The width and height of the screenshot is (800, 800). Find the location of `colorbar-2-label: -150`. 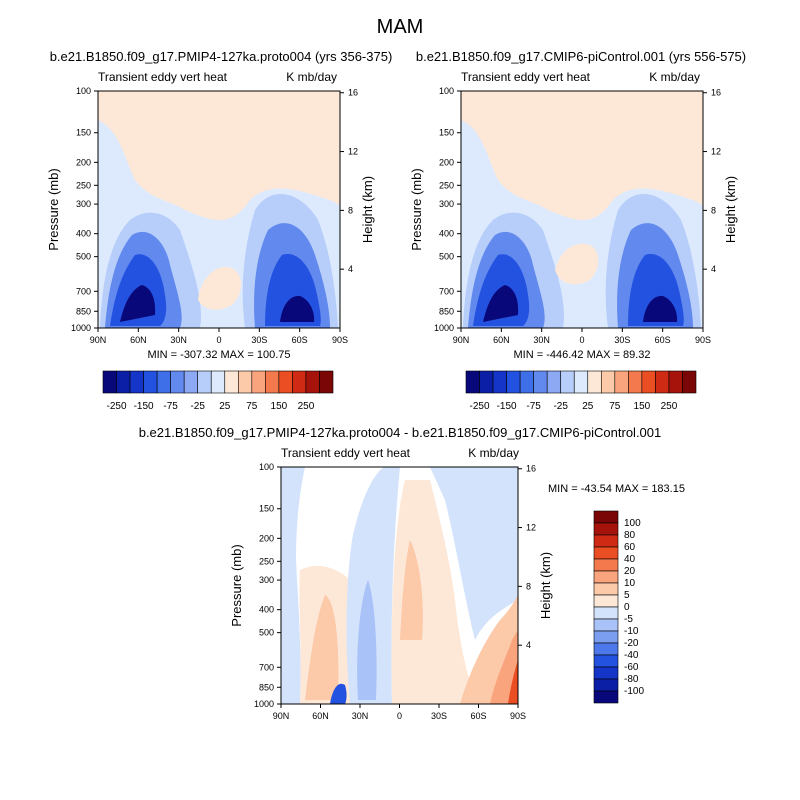

colorbar-2-label: -150 is located at coordinates (507, 406).